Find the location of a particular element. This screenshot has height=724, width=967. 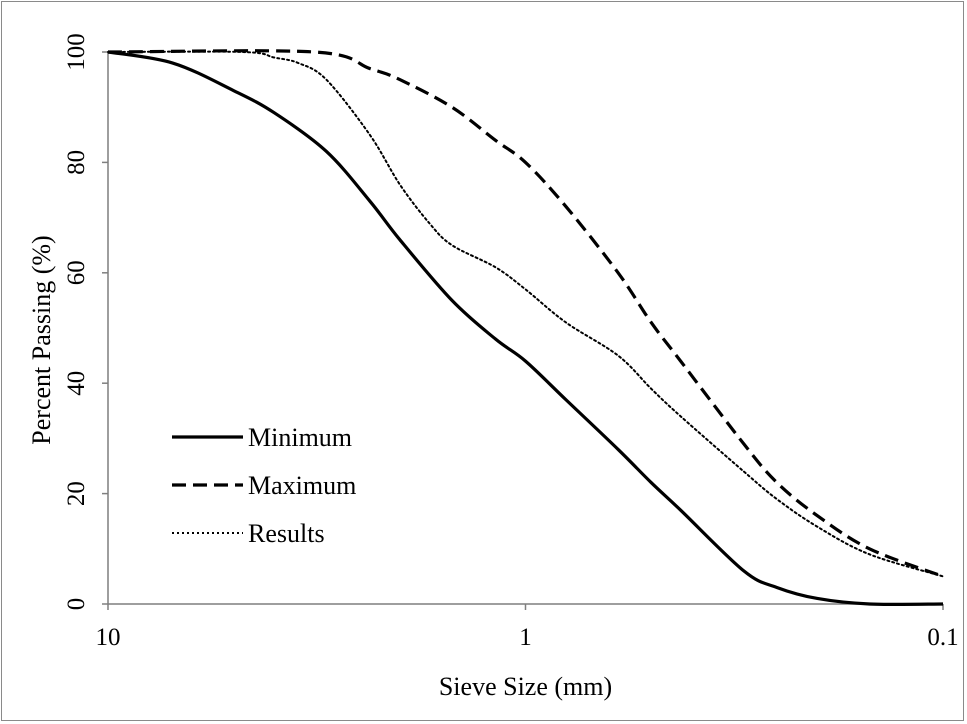

x-tick-label: 10 is located at coordinates (108, 637).